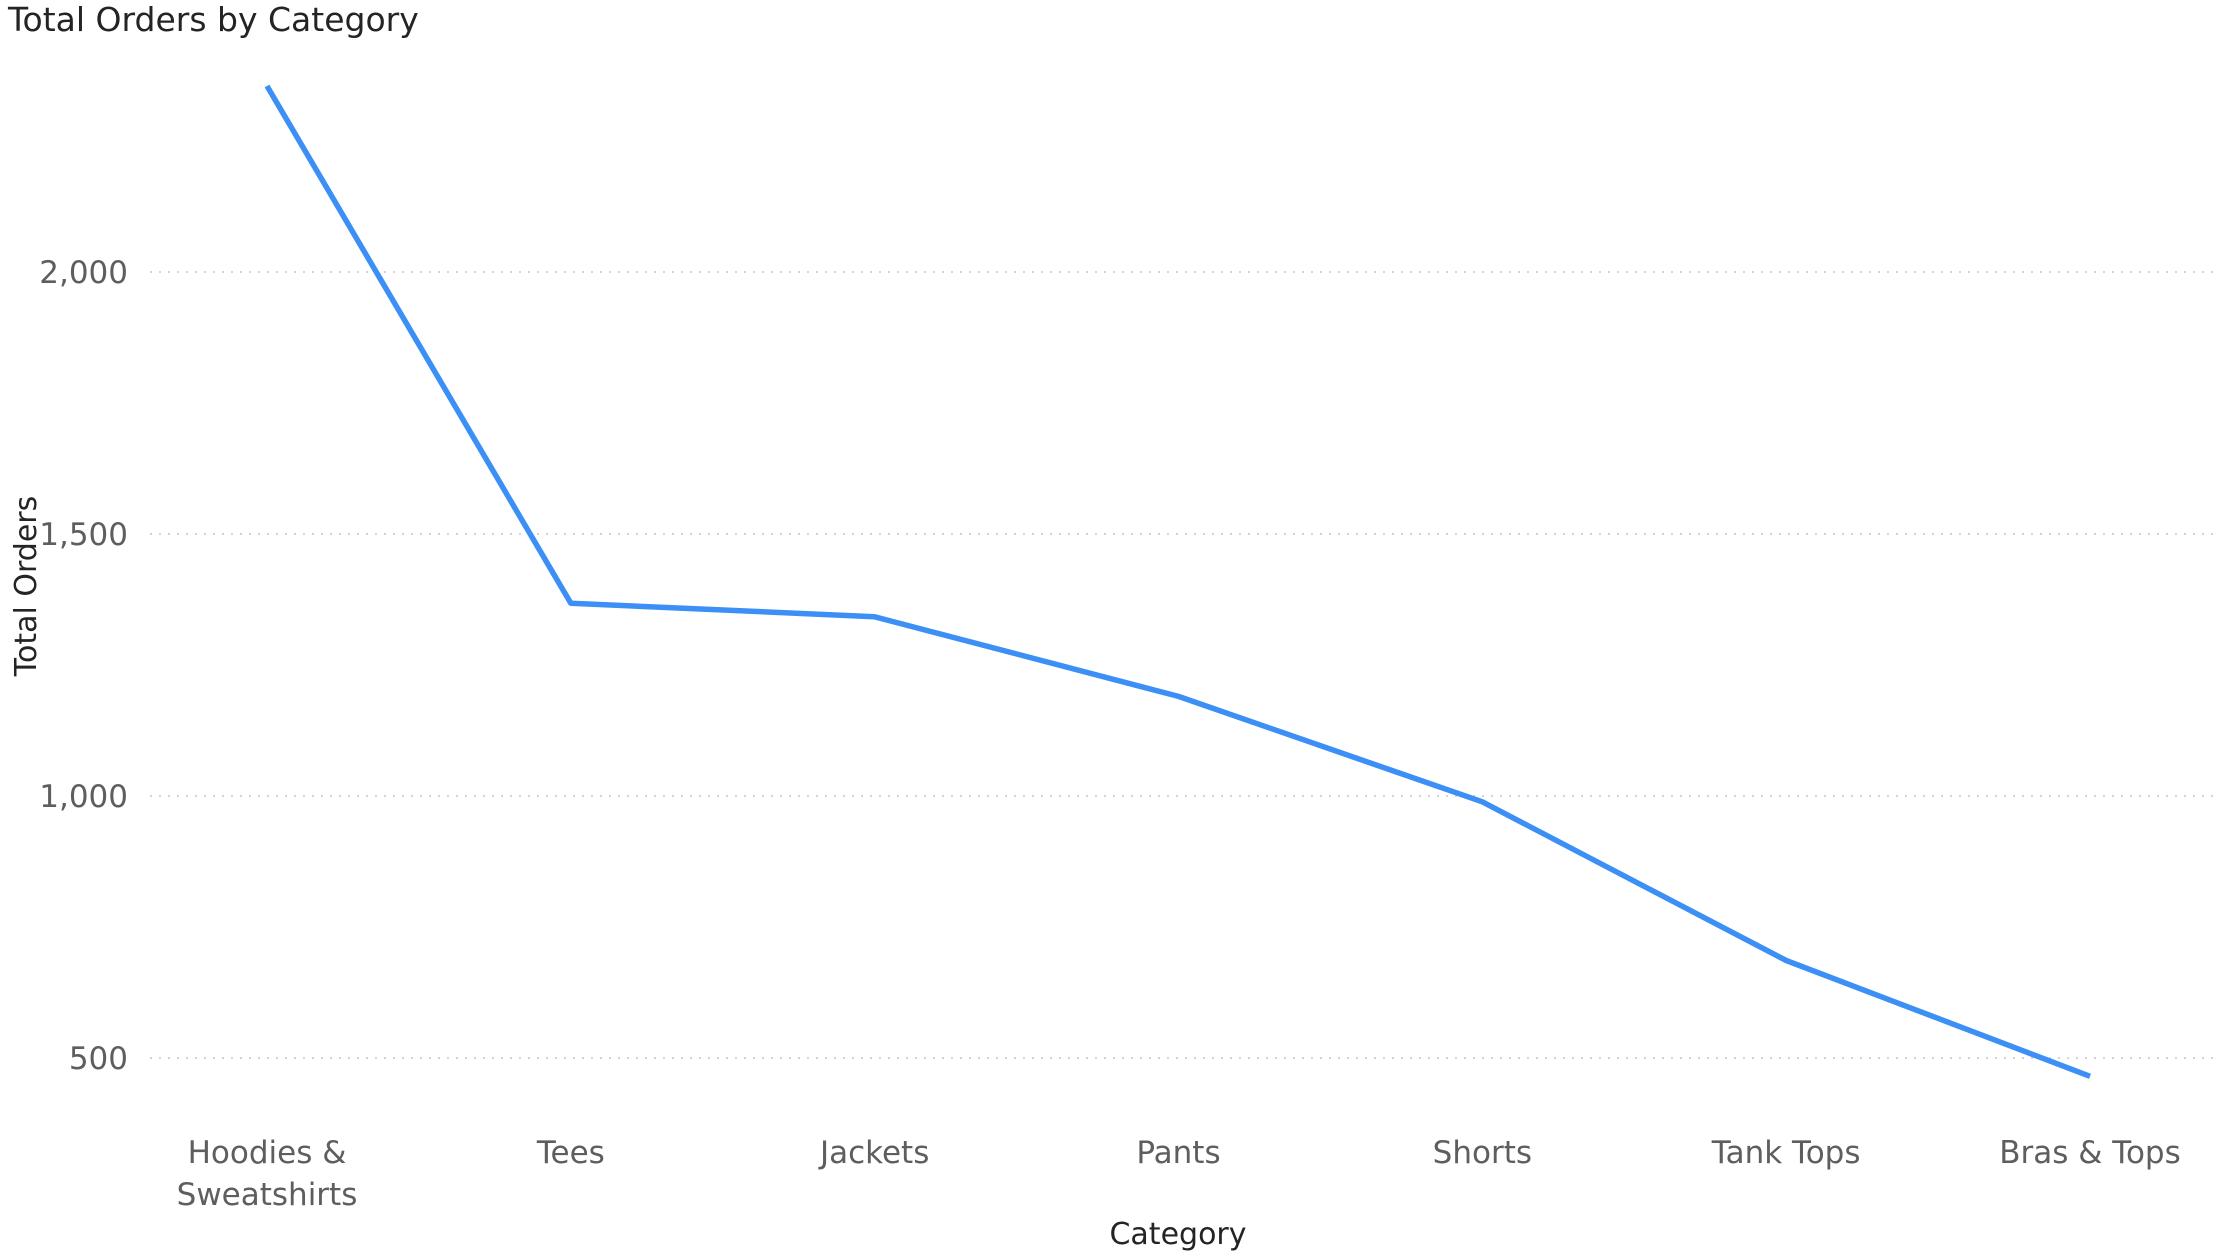 Image resolution: width=2240 pixels, height=1256 pixels. I want to click on y-tick-label: 500, so click(98, 1059).